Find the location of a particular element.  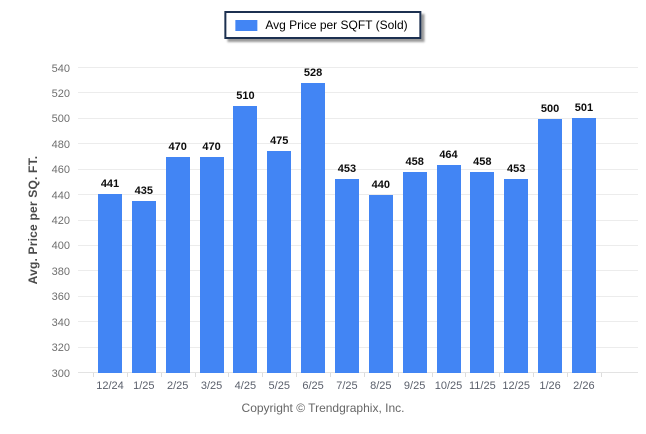

x-tick-label: 8/25 is located at coordinates (381, 386).